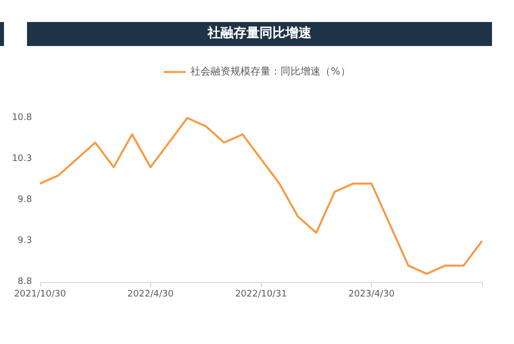 Image resolution: width=514 pixels, height=344 pixels. I want to click on legend-label: 社会融资规模存量：同比增速（%）, so click(270, 72).